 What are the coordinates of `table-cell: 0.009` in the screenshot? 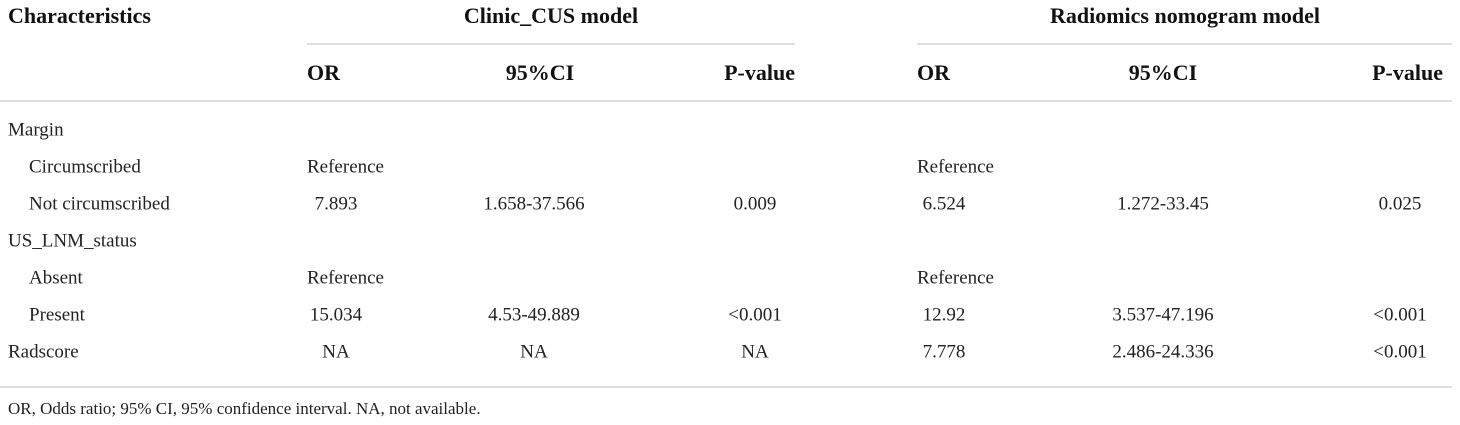 It's located at (755, 203).